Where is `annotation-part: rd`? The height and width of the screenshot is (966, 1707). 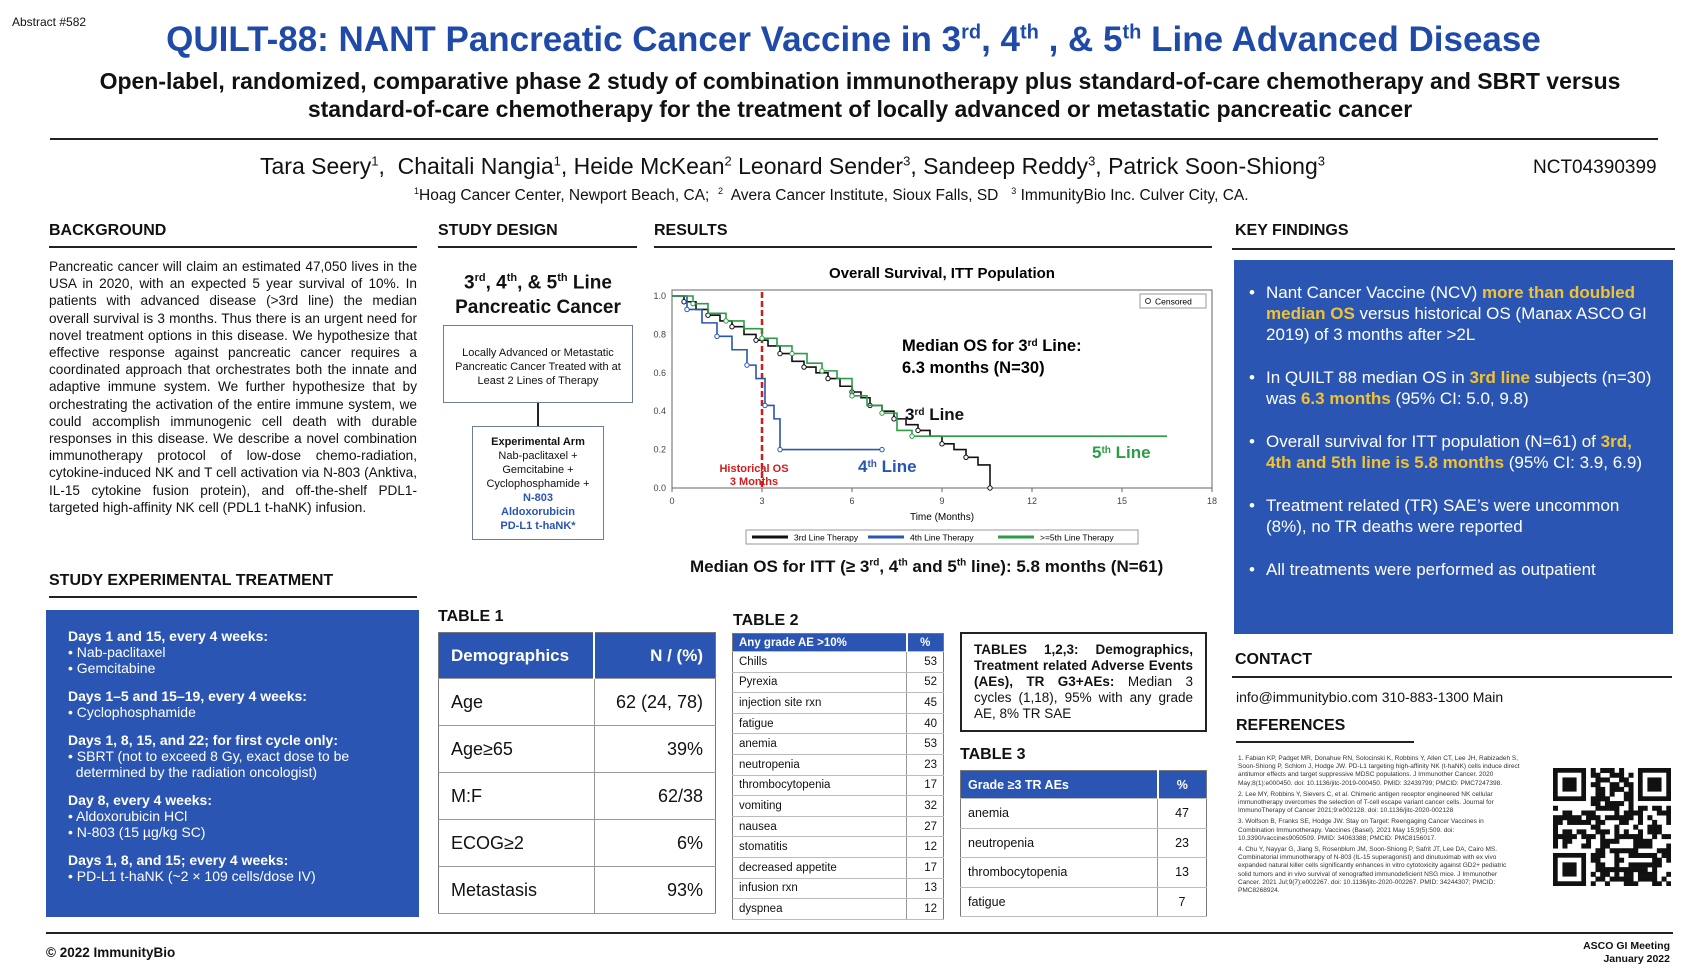 annotation-part: rd is located at coordinates (1033, 343).